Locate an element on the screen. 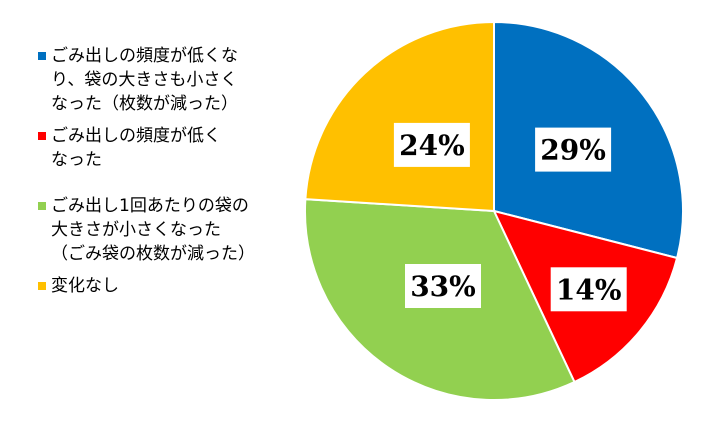  data-label: 29% is located at coordinates (573, 150).